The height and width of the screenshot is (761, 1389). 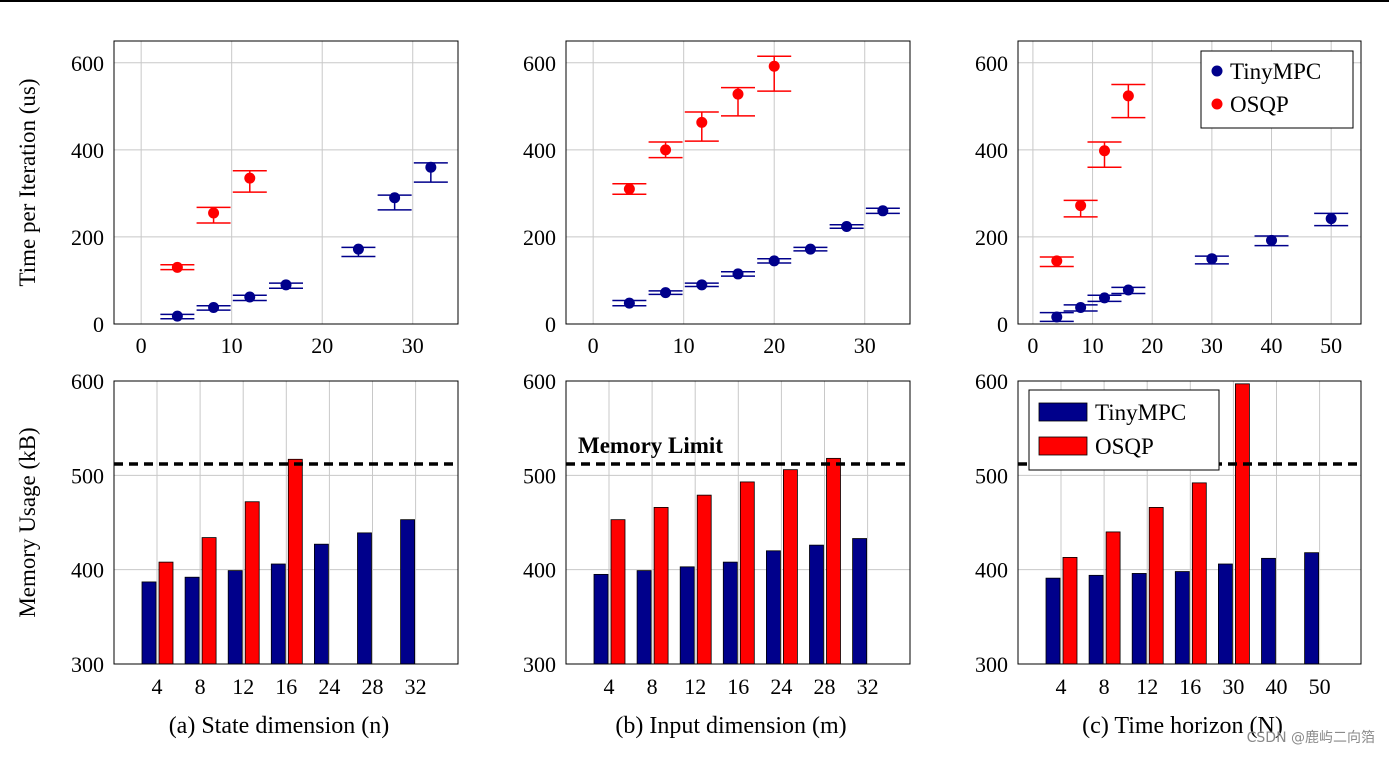 What do you see at coordinates (286, 522) in the screenshot?
I see `mem-state-frame` at bounding box center [286, 522].